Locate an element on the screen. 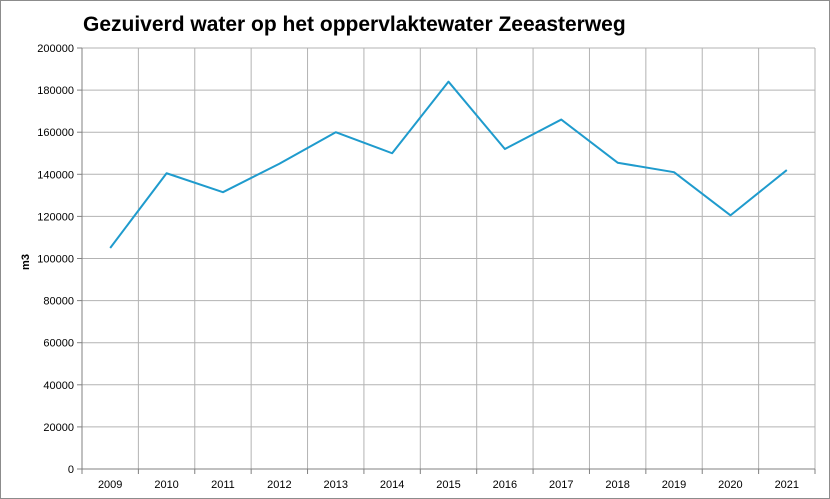 This screenshot has height=499, width=830. y-tick-label: 80000 is located at coordinates (58, 302).